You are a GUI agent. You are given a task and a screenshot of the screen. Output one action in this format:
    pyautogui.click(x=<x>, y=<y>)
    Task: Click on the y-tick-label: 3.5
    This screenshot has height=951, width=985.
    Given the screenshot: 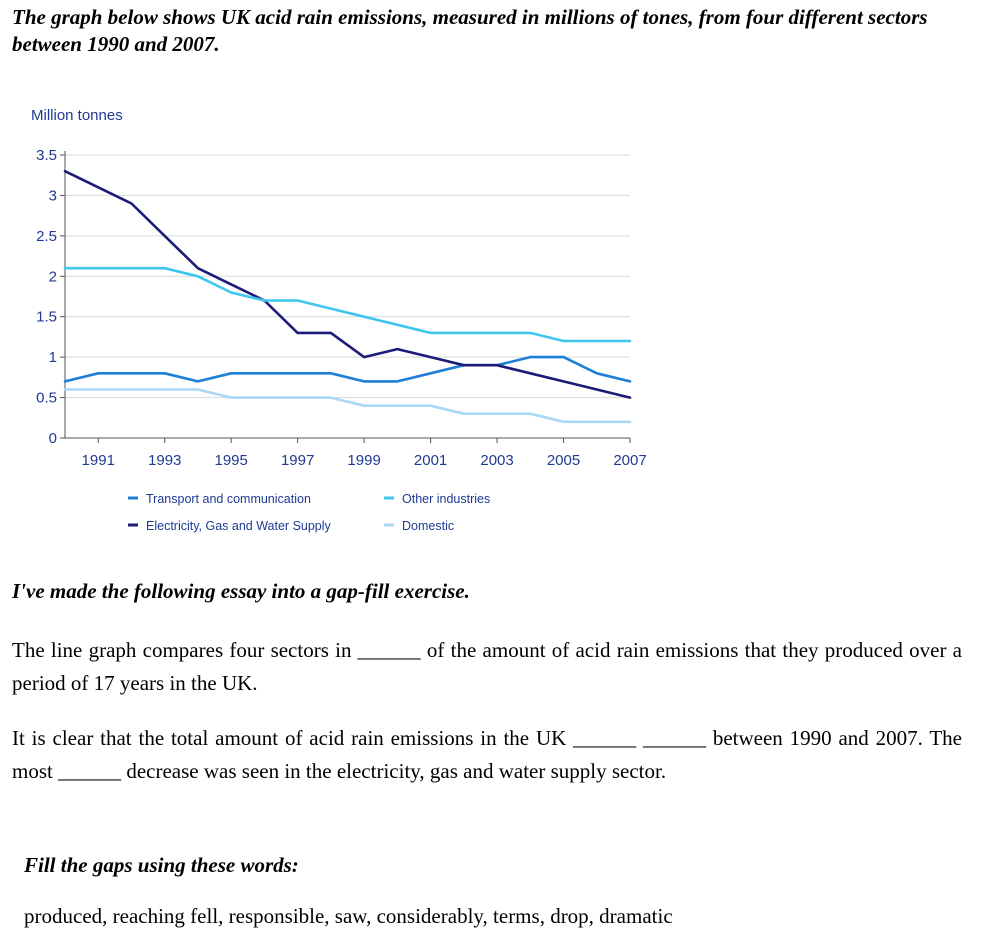 What is the action you would take?
    pyautogui.click(x=46, y=155)
    